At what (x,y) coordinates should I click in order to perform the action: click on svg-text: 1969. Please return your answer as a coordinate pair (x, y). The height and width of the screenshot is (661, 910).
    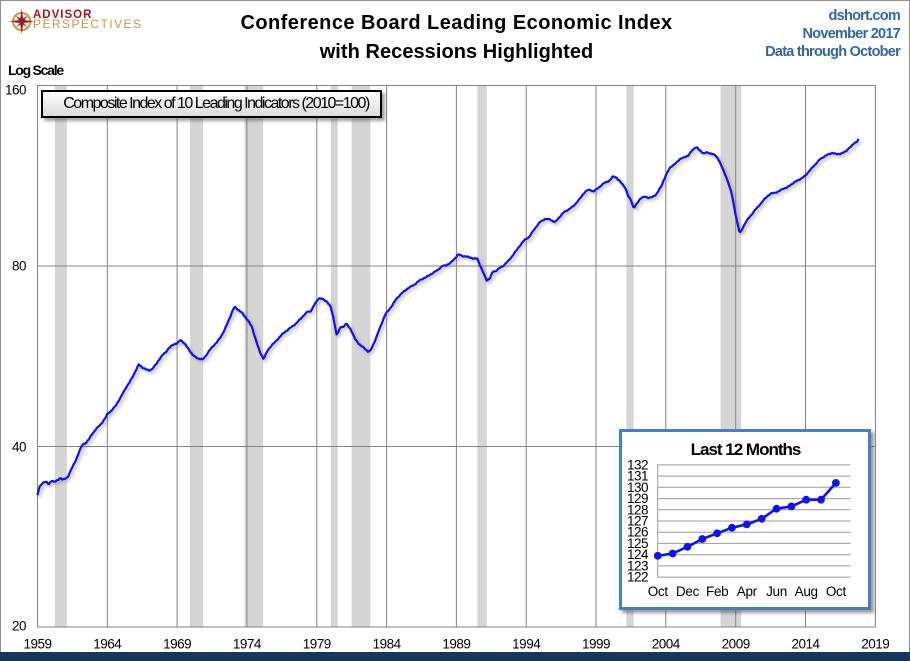
    Looking at the image, I should click on (177, 644).